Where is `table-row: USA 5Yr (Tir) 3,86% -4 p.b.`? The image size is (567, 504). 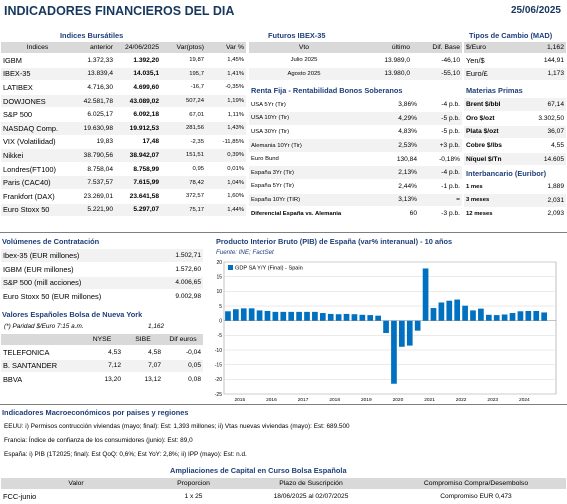
table-row: USA 5Yr (Tir) 3,86% -4 p.b. is located at coordinates (355, 105).